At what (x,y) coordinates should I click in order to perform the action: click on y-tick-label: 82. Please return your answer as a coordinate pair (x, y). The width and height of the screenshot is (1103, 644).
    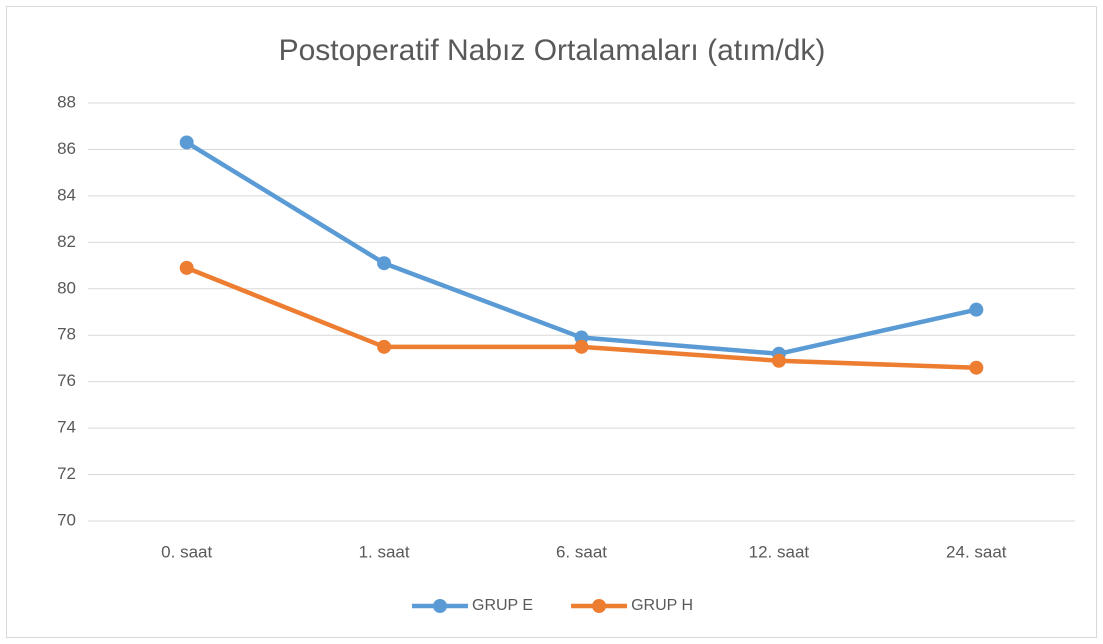
    Looking at the image, I should click on (66, 241).